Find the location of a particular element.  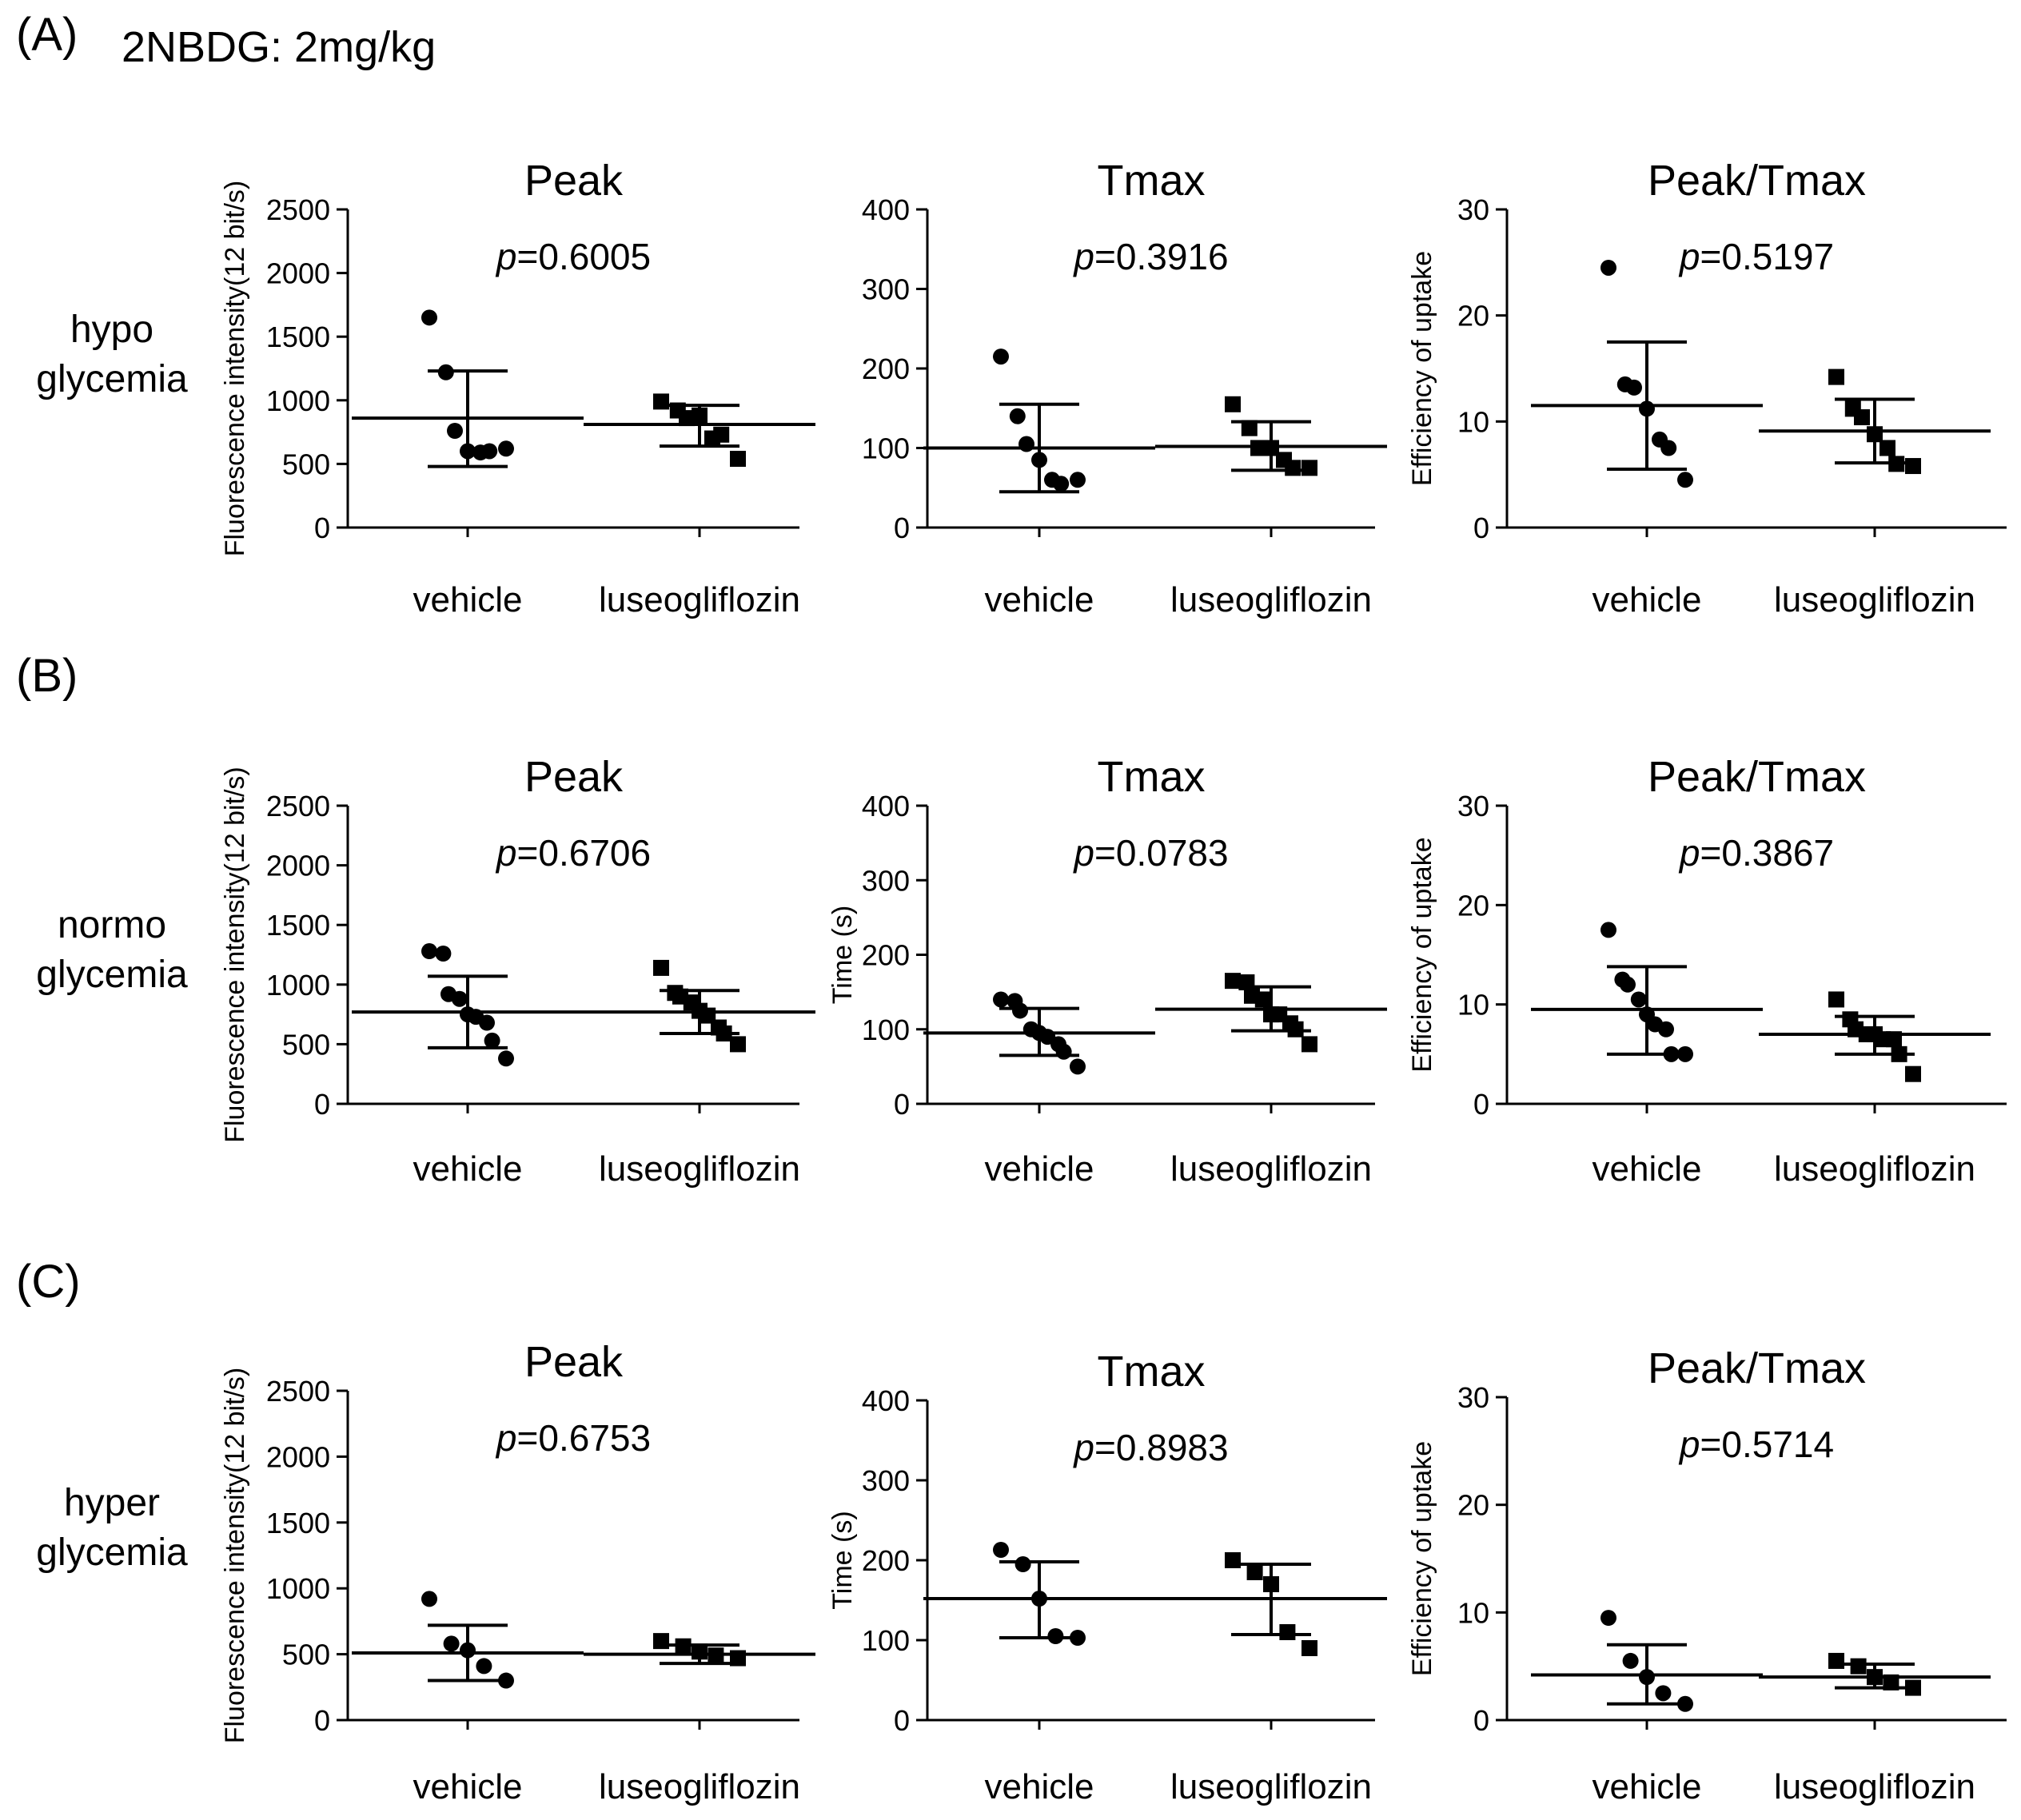

row-label-line1: normo is located at coordinates (112, 925).